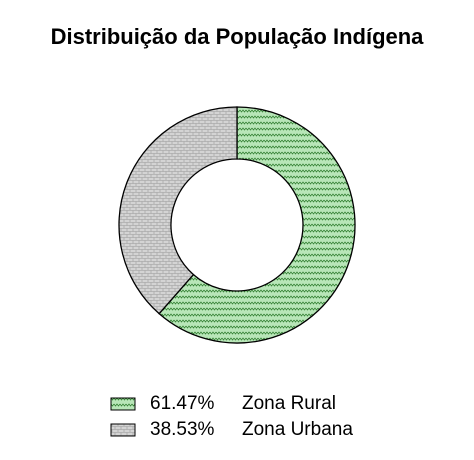 Image resolution: width=474 pixels, height=460 pixels. What do you see at coordinates (238, 36) in the screenshot?
I see `chart-title: Distribuição da População Indígena` at bounding box center [238, 36].